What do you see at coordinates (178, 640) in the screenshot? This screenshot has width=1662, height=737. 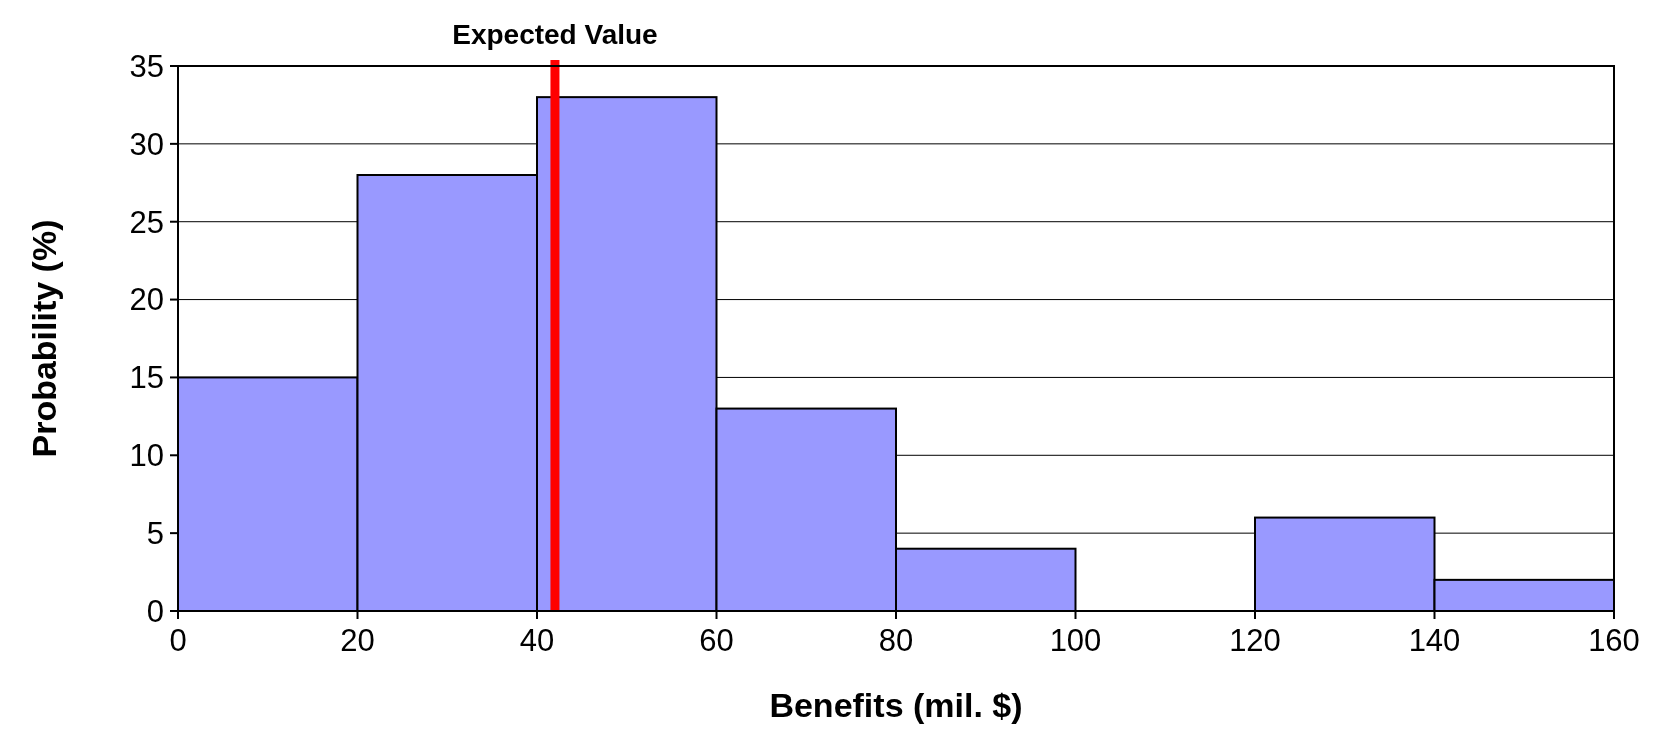 I see `x-tick-label: 0` at bounding box center [178, 640].